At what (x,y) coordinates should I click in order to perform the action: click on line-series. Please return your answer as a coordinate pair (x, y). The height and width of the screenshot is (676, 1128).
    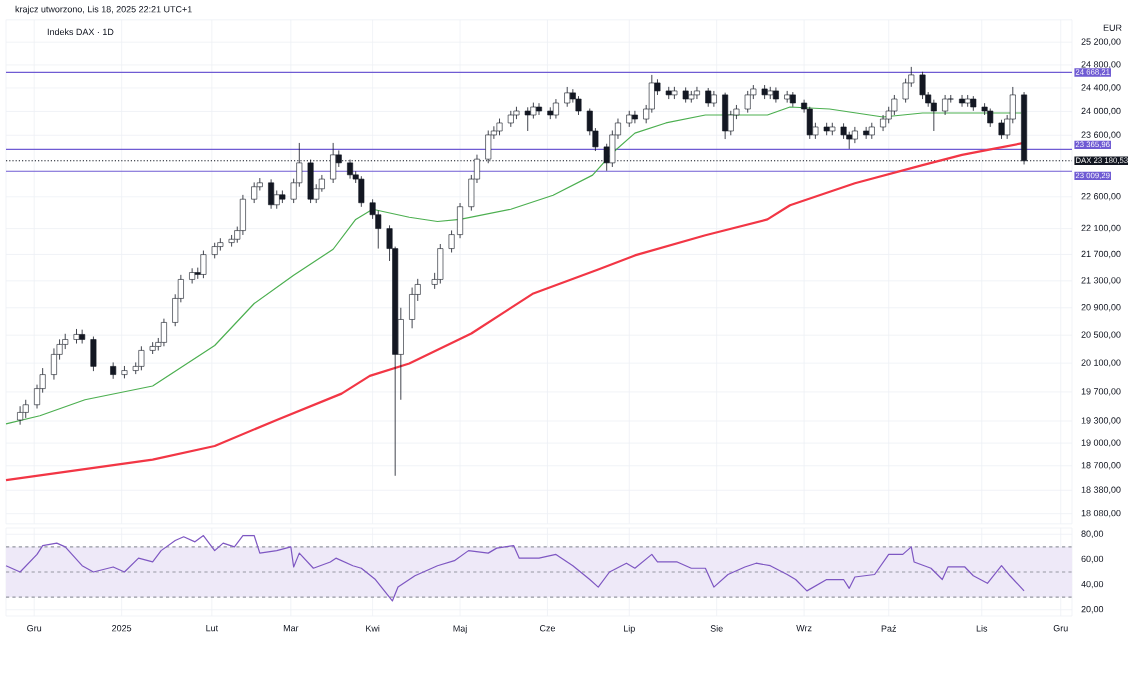
    Looking at the image, I should click on (515, 568).